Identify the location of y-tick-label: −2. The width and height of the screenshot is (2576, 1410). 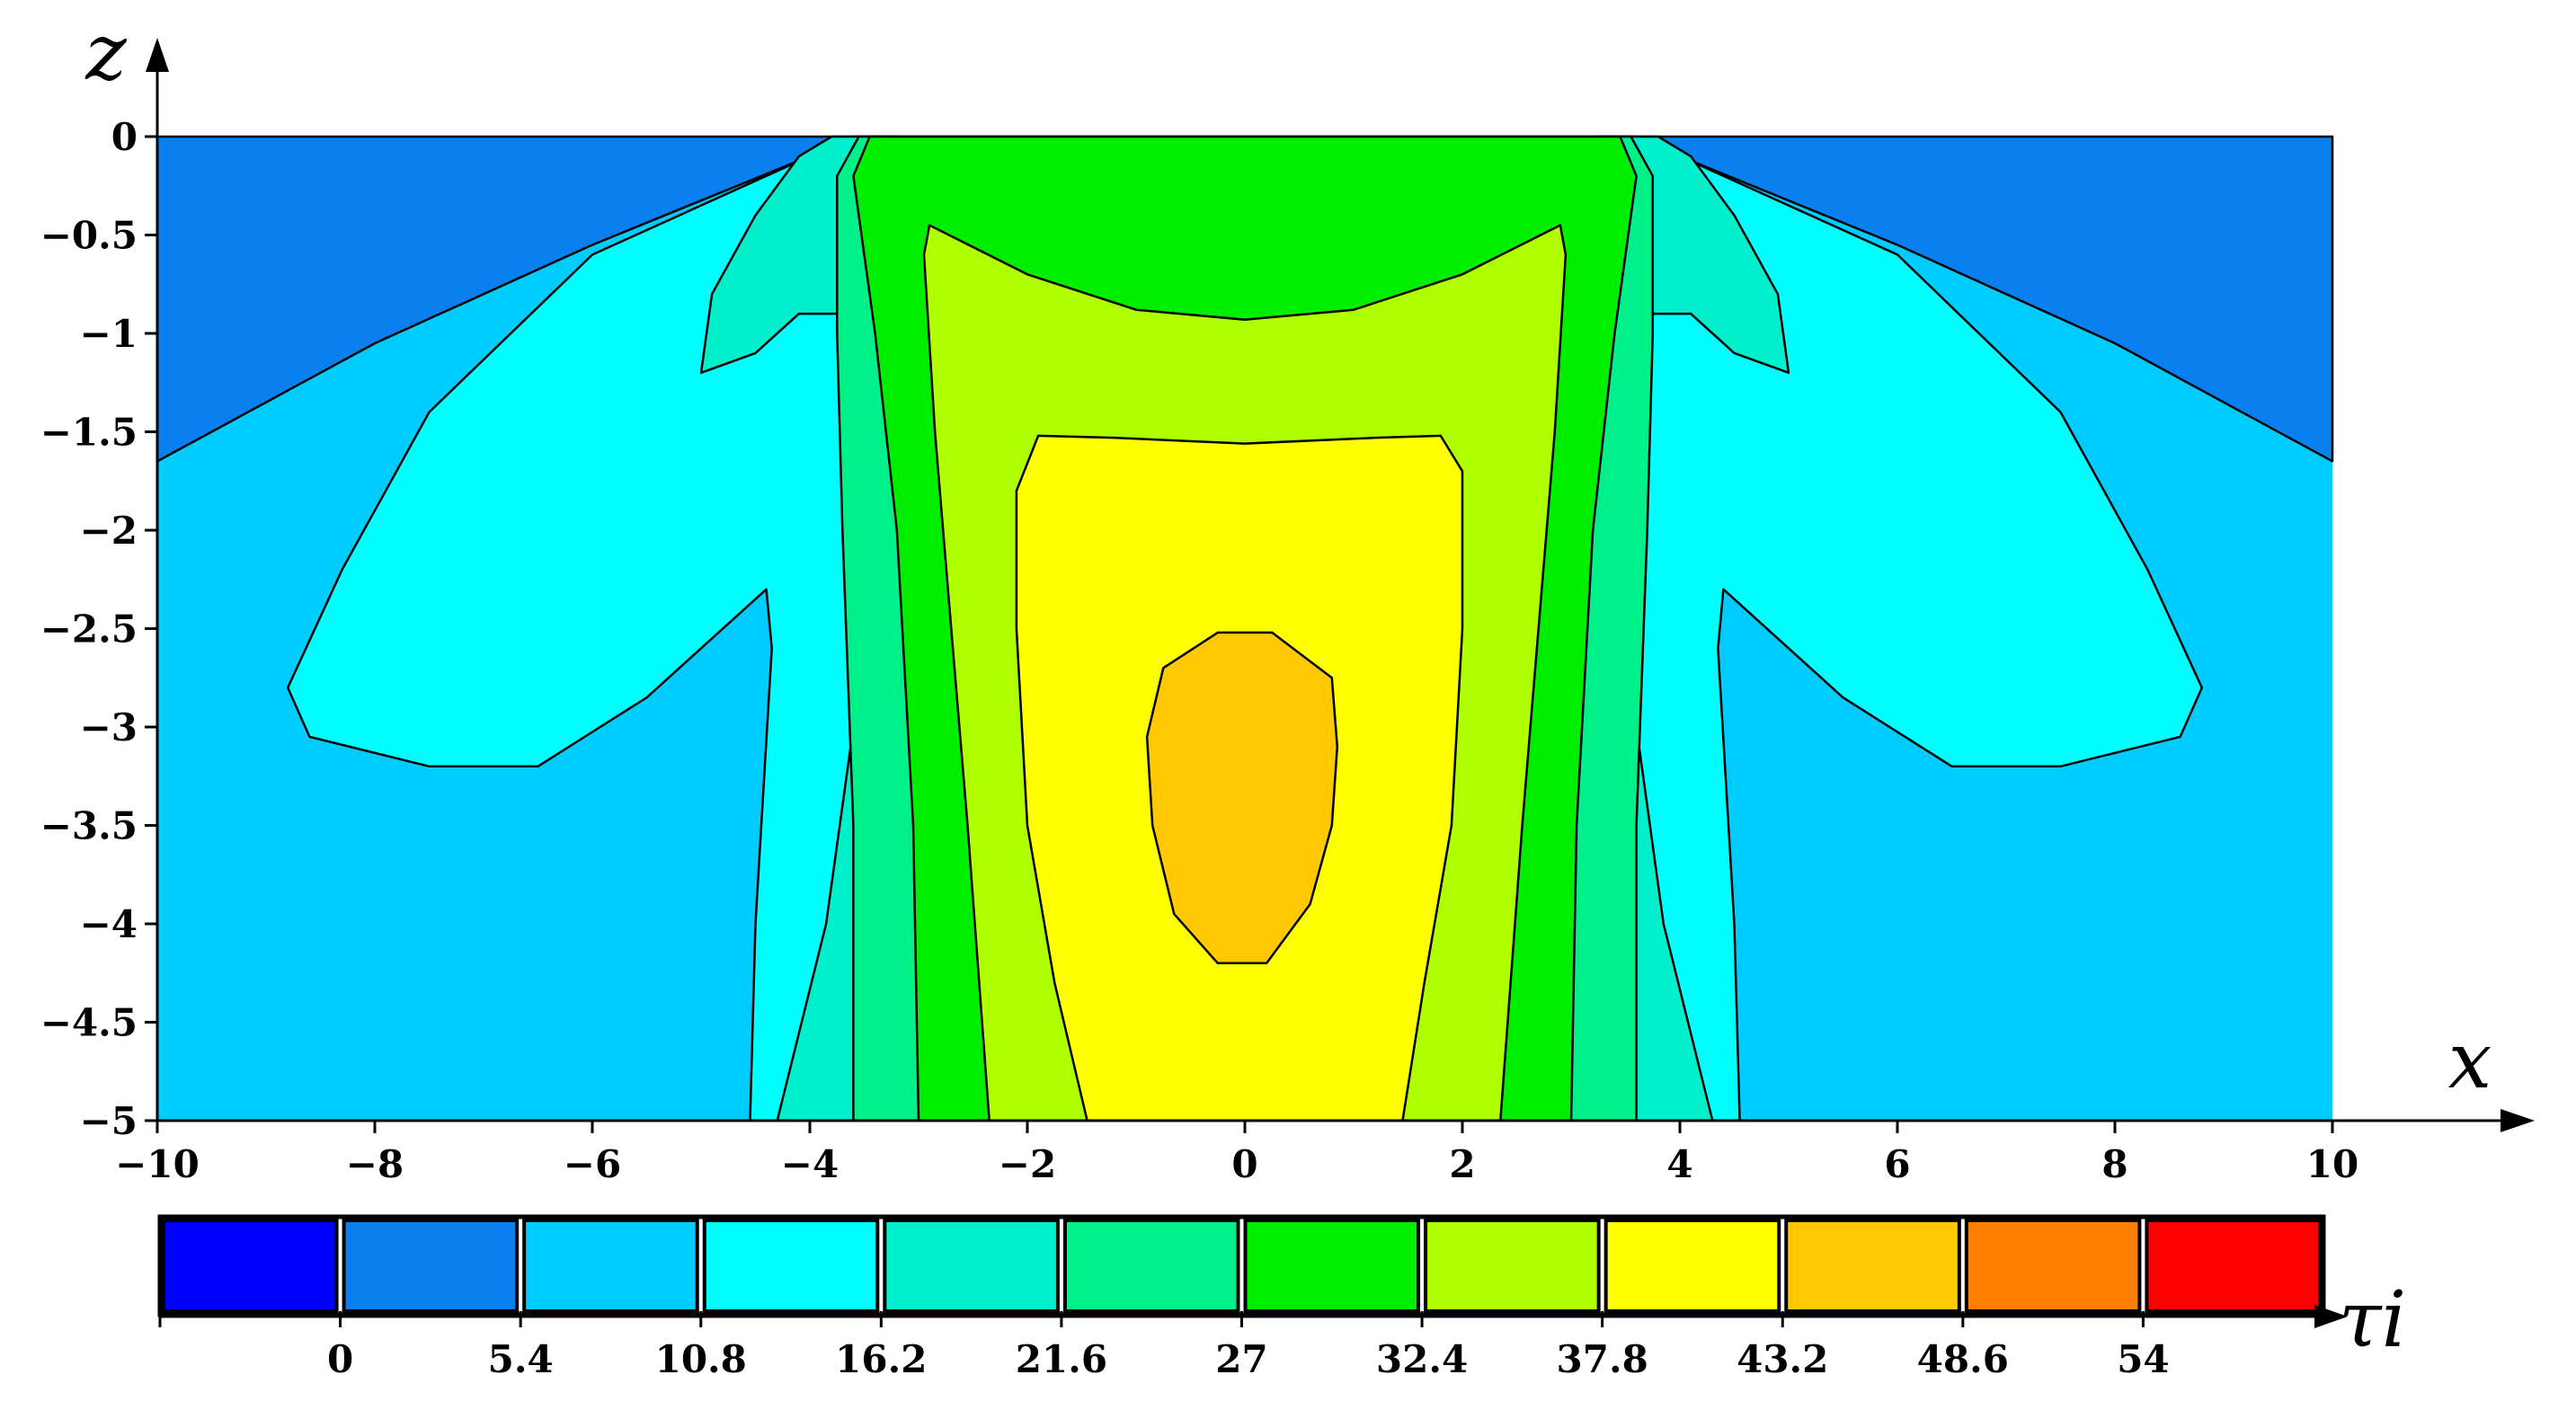
(109, 531).